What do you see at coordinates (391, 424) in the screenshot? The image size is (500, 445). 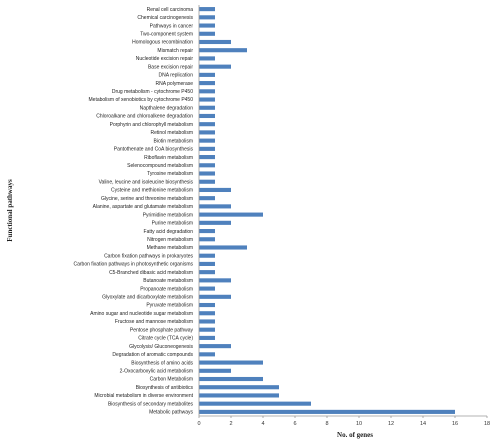 I see `x-tick-label: 12` at bounding box center [391, 424].